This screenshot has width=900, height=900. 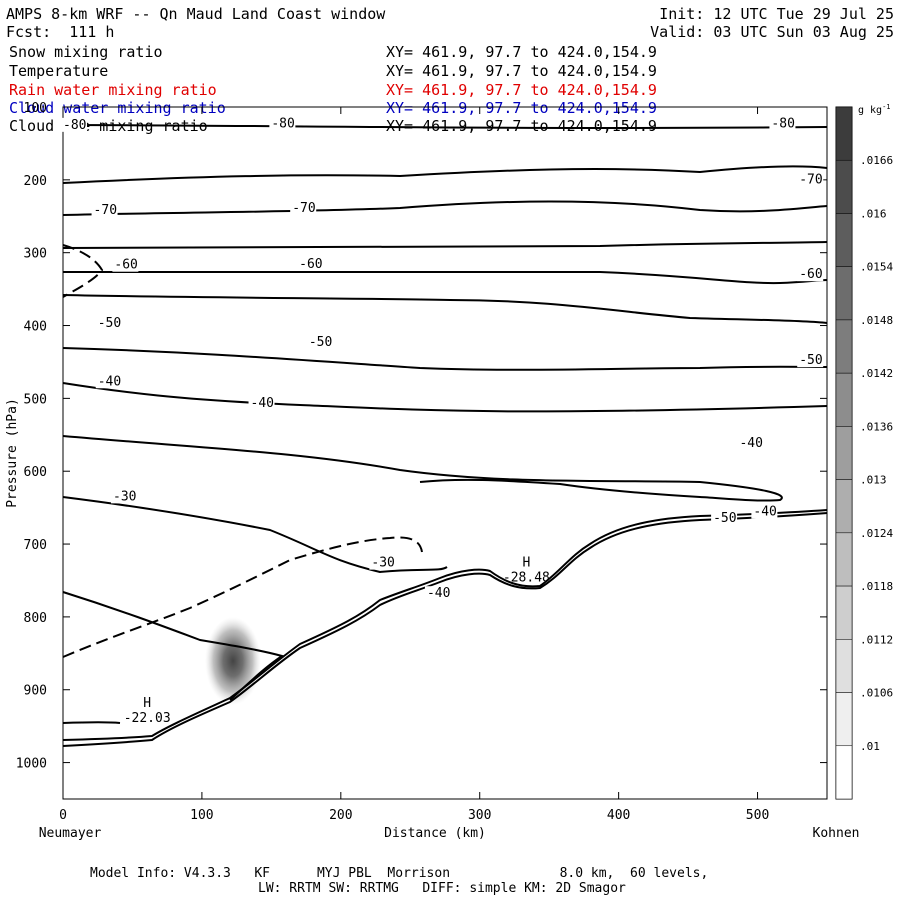 I want to click on contour-line-m70, so click(x=445, y=208).